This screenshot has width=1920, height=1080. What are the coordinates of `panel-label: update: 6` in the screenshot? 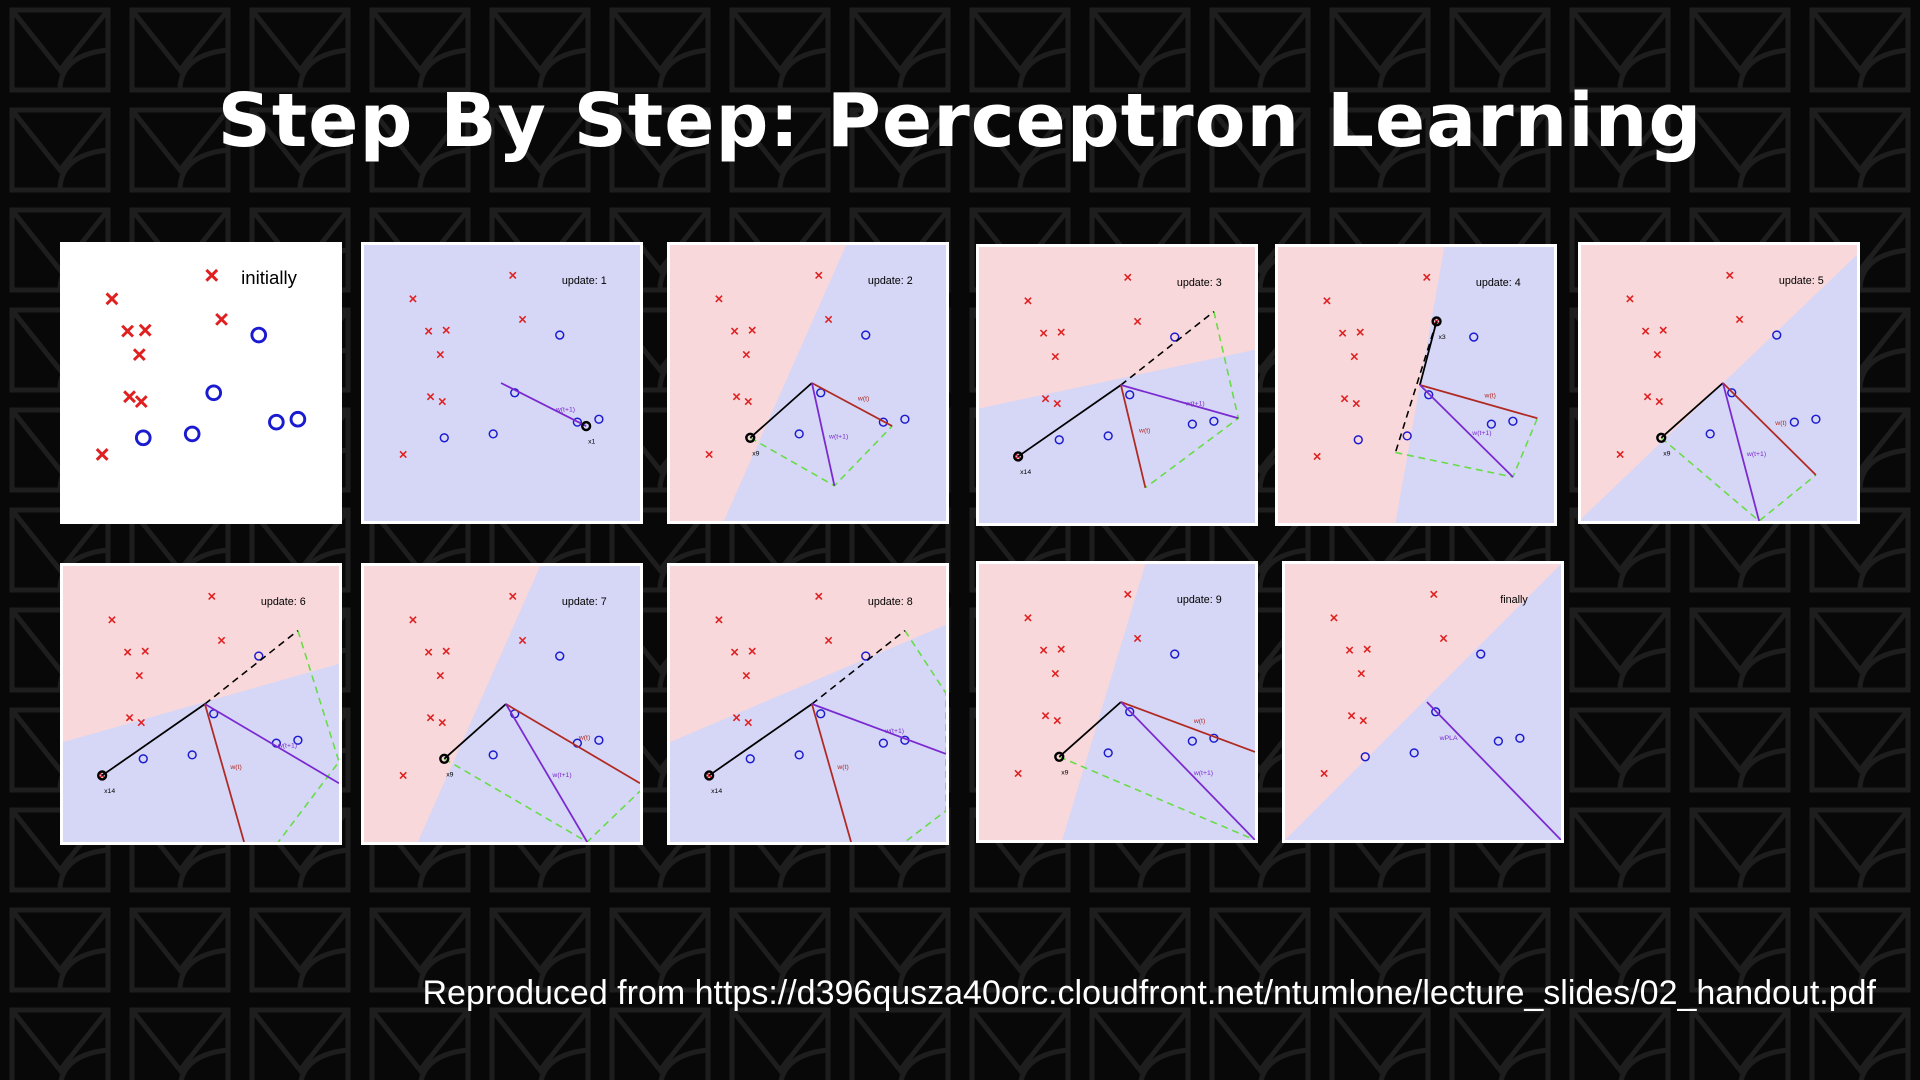 It's located at (283, 602).